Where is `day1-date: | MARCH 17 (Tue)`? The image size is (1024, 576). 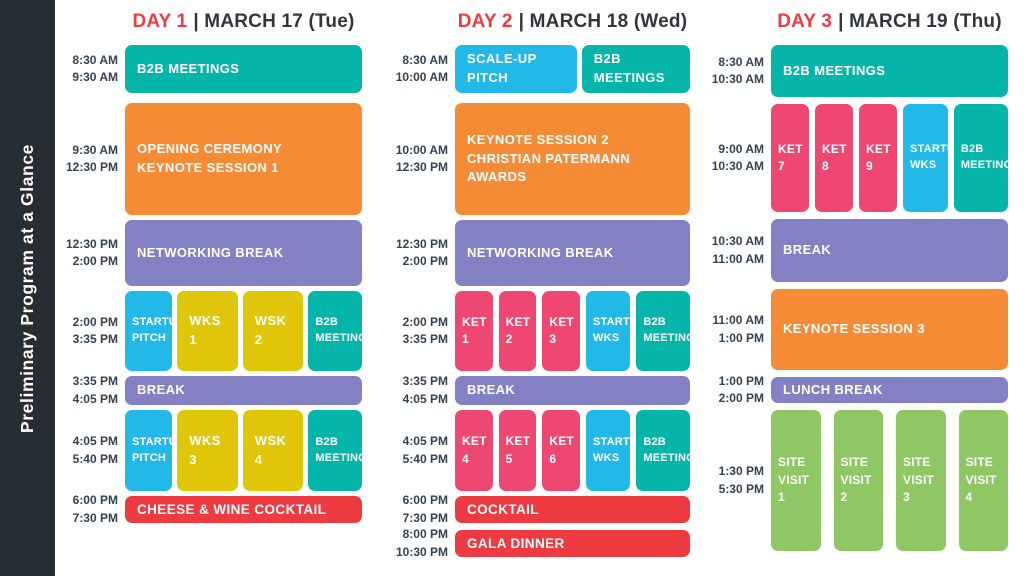 day1-date: | MARCH 17 (Tue) is located at coordinates (274, 21).